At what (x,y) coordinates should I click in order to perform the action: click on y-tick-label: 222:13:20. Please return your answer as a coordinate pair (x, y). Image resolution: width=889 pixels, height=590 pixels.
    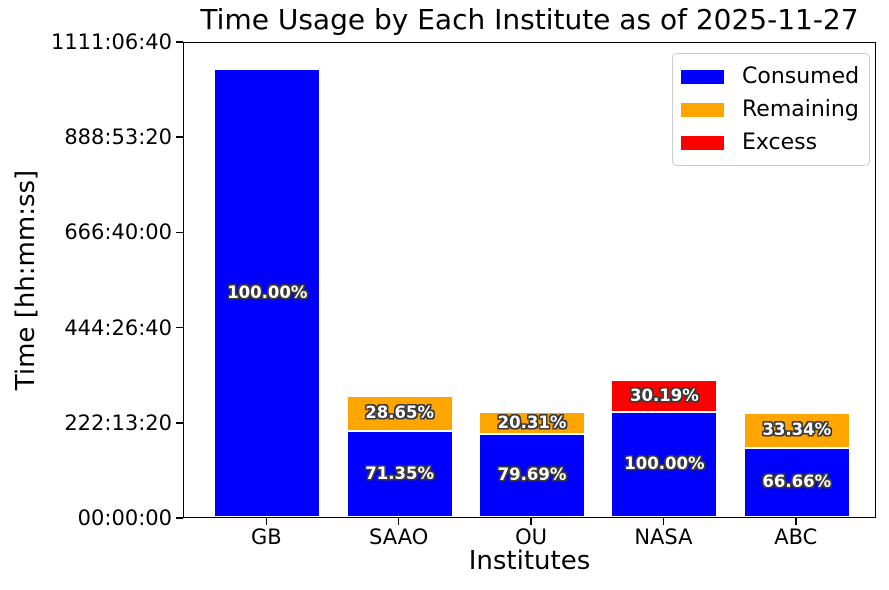
    Looking at the image, I should click on (118, 422).